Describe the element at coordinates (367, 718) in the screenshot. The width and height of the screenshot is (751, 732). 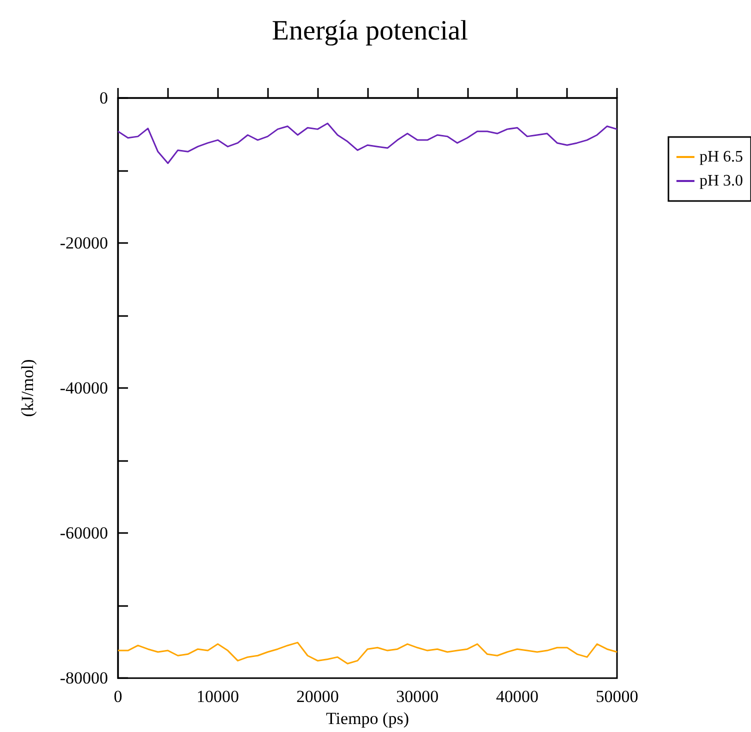
I see `x-axis-title: Tiempo (ps)` at that location.